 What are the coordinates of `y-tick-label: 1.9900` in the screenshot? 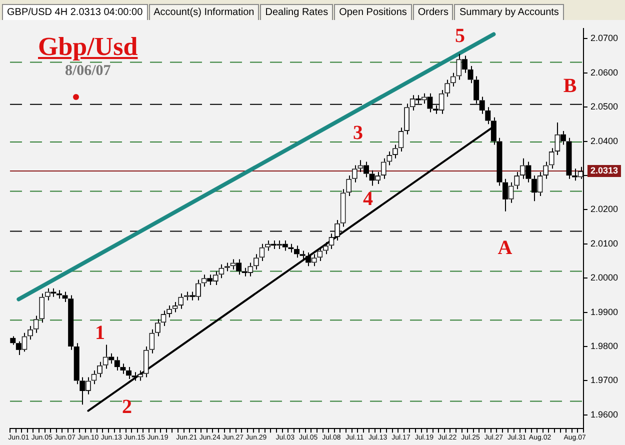 It's located at (604, 311).